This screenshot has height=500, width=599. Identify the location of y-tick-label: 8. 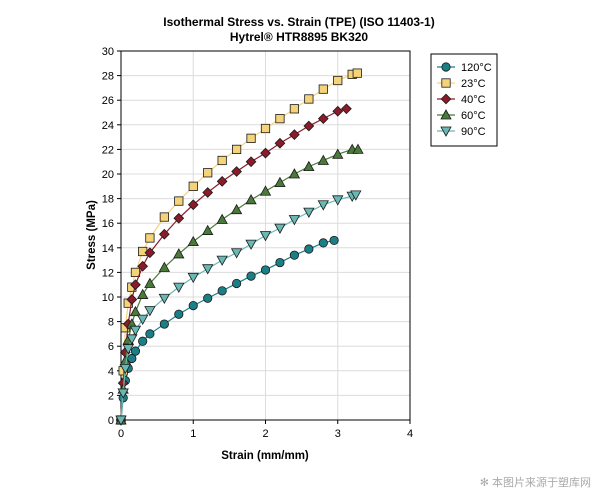
(111, 323).